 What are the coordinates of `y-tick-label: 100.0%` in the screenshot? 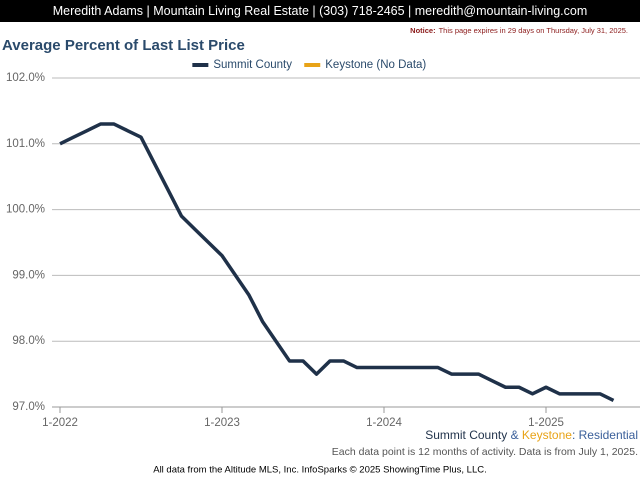 It's located at (25, 210).